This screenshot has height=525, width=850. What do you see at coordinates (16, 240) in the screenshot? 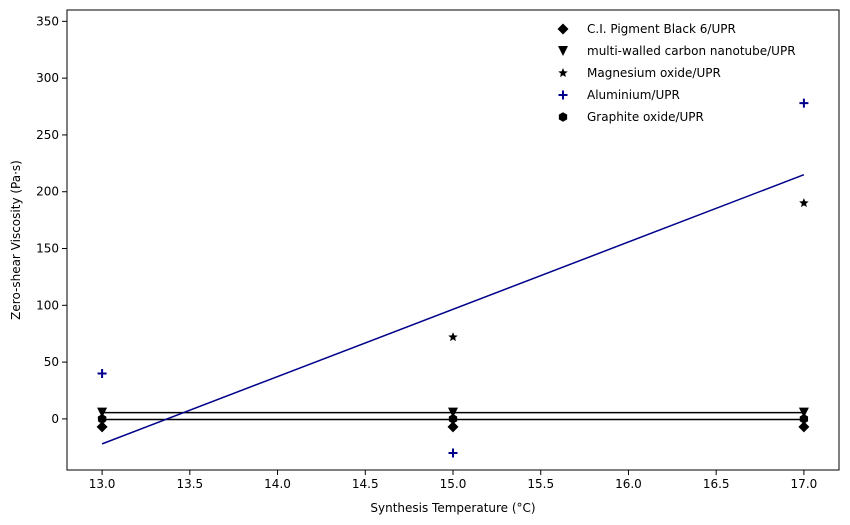
I see `y-axis-label: Zero-shear Viscosity (Pa·s)` at bounding box center [16, 240].